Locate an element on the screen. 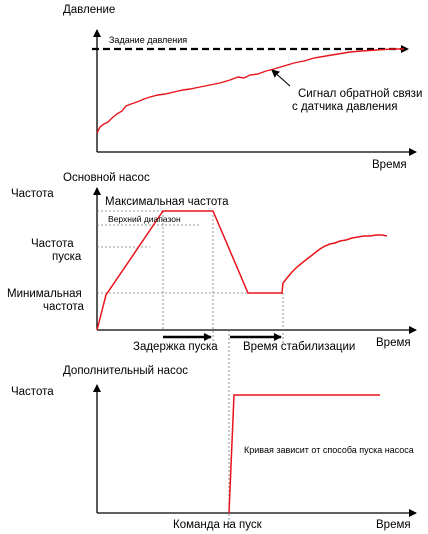 The height and width of the screenshot is (534, 428). start-frequency-label-1: Частота is located at coordinates (52, 244).